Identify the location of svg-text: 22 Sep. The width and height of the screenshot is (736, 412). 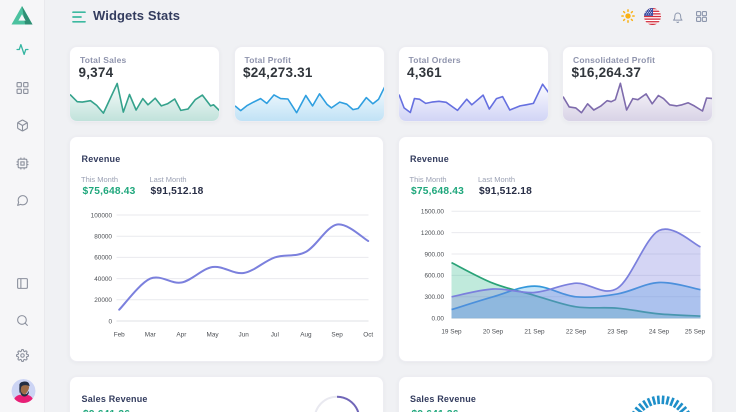
(575, 332).